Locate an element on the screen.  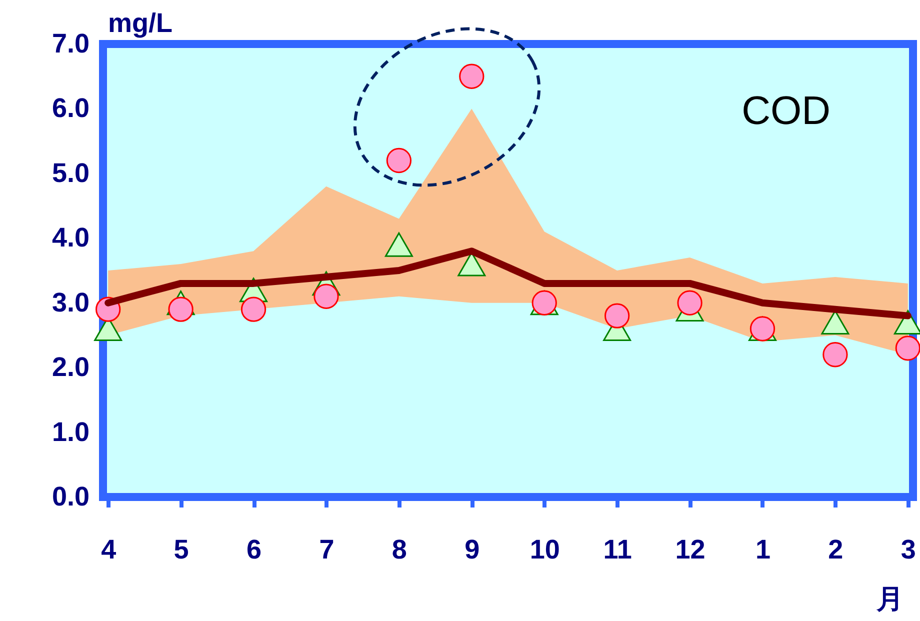
x-tick-label: 4 is located at coordinates (108, 549).